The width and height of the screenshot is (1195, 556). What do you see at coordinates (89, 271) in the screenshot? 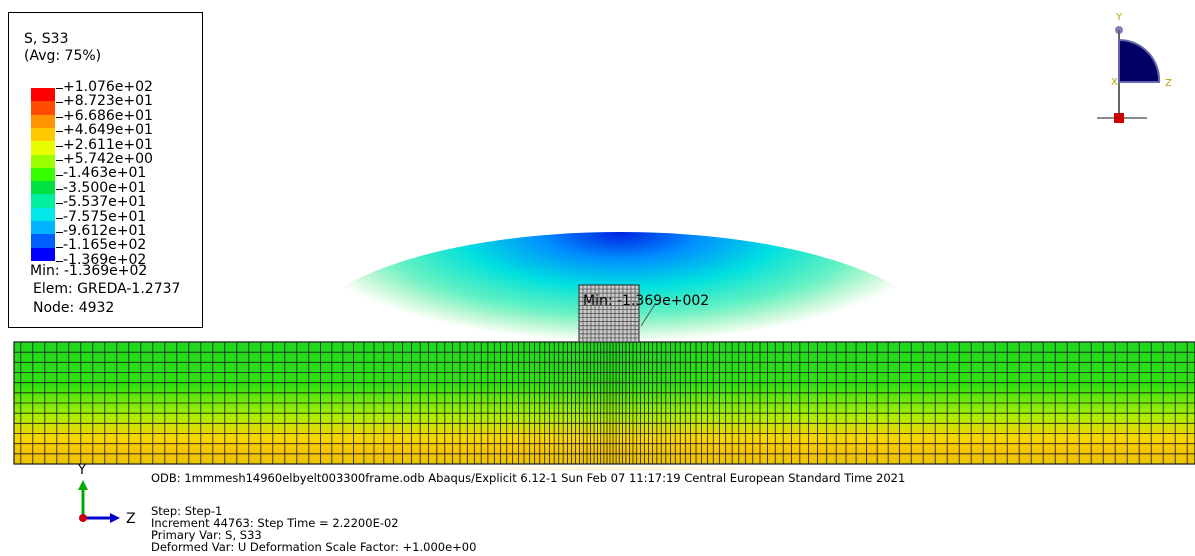
I see `legend-min: Min: -1.369e+02` at bounding box center [89, 271].